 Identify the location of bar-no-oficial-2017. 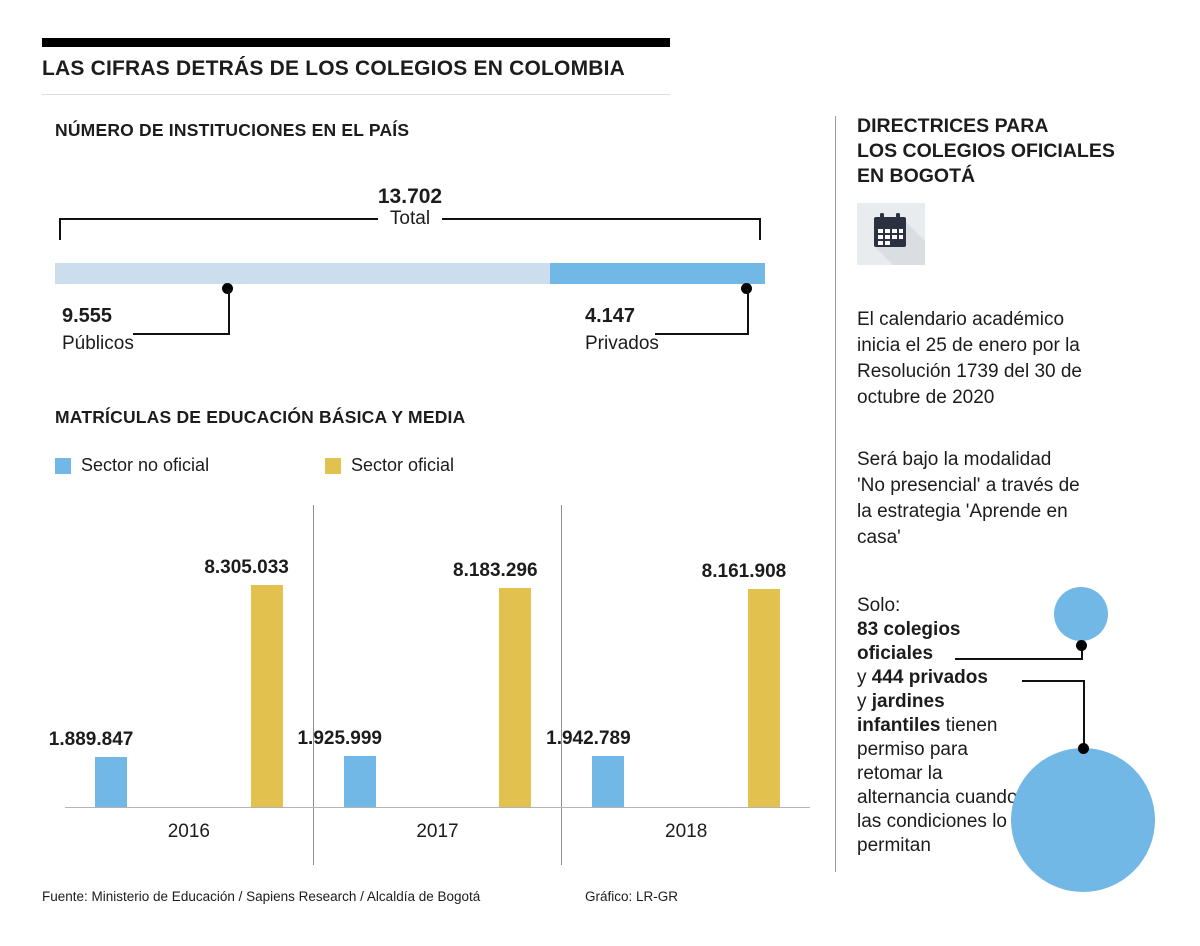
(359, 782).